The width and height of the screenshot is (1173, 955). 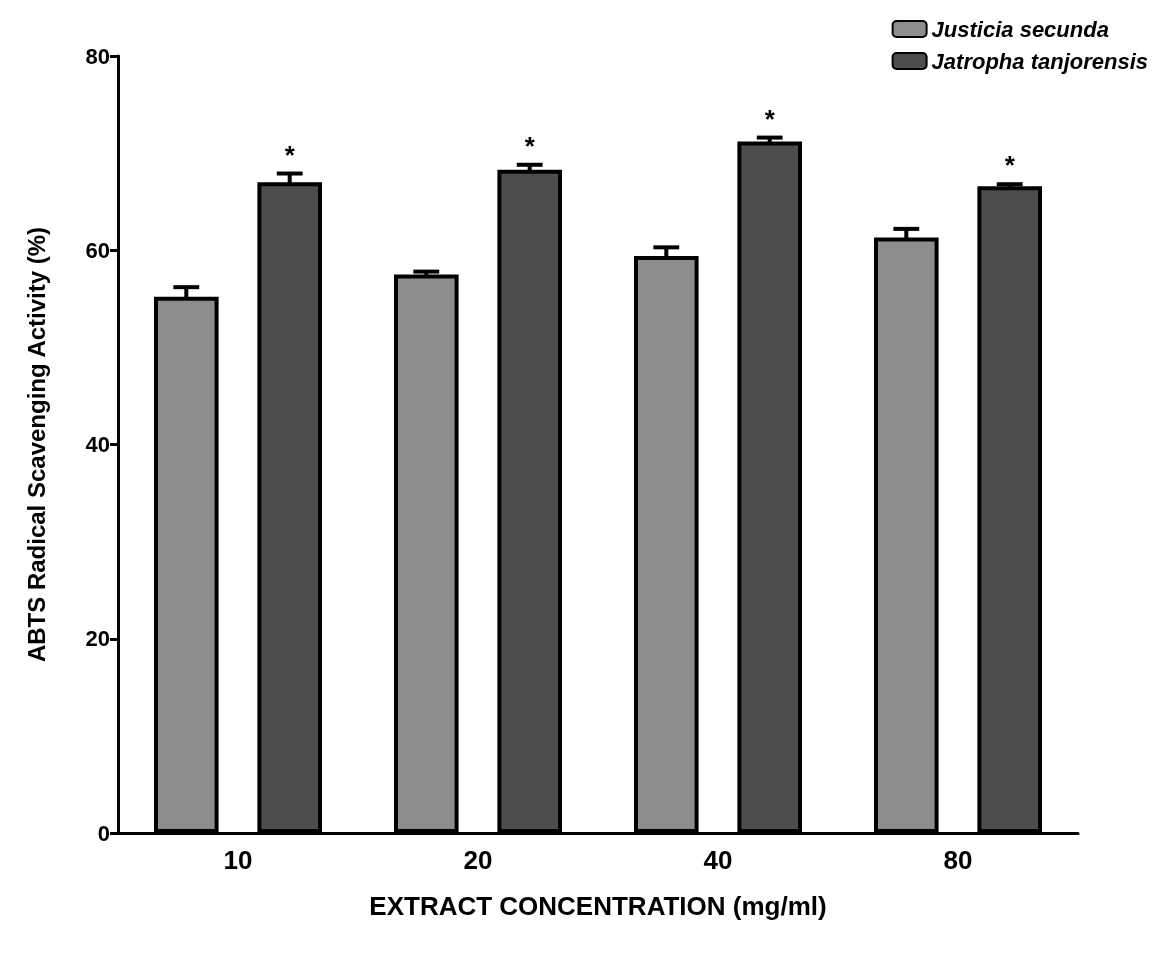 I want to click on legend-label: Jatropha tanjorensis, so click(x=1039, y=61).